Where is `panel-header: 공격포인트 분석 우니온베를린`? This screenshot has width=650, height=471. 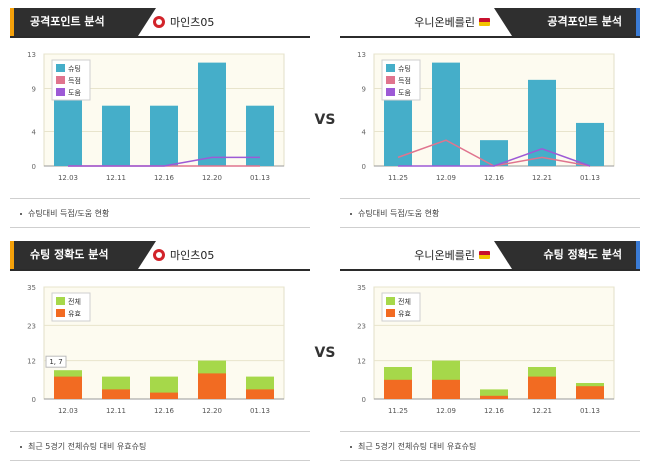
panel-header: 공격포인트 분석 우니온베를린 is located at coordinates (490, 23).